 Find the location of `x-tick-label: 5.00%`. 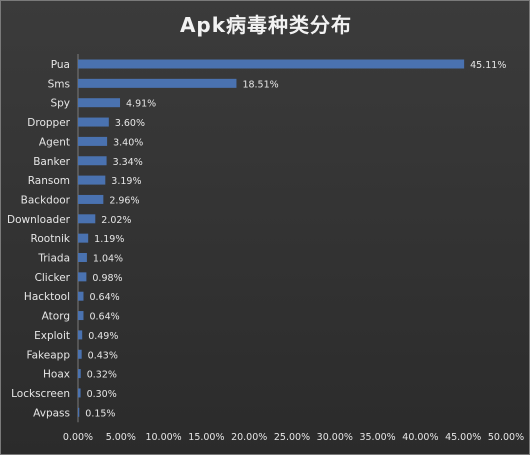

x-tick-label: 5.00% is located at coordinates (121, 437).